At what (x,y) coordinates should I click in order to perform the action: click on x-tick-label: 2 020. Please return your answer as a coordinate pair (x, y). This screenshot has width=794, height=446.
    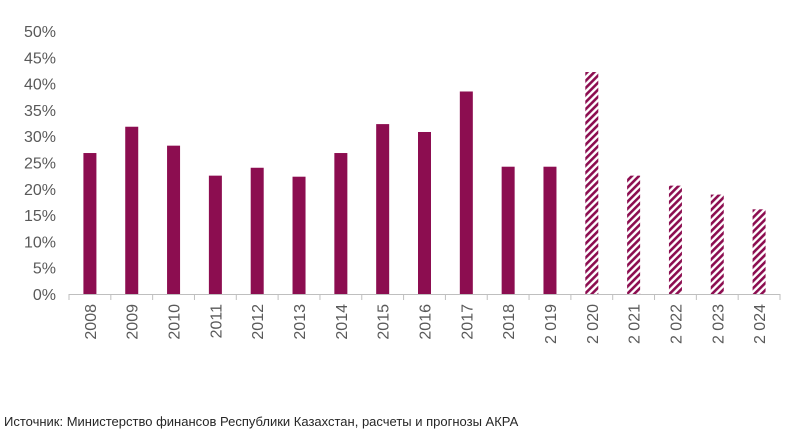
    Looking at the image, I should click on (593, 324).